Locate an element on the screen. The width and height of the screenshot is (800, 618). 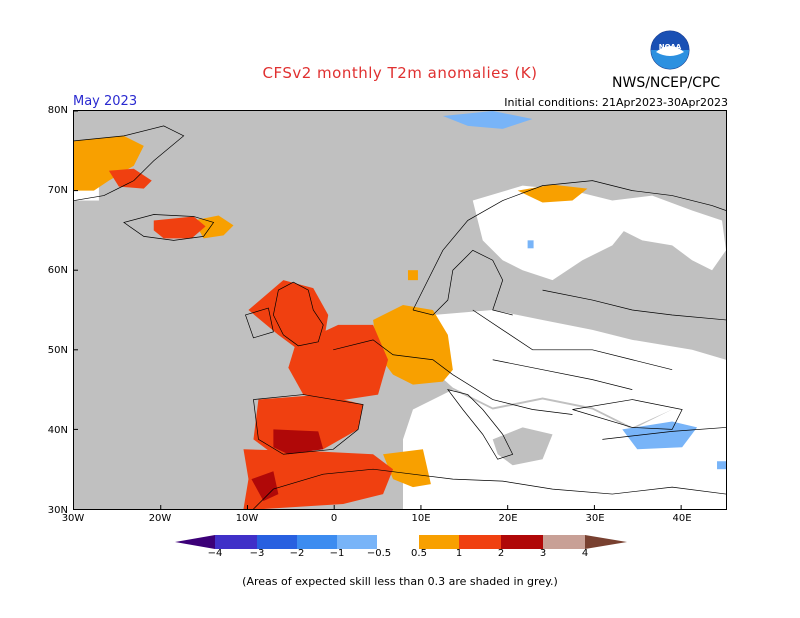
lon-label-10e: 10E is located at coordinates (421, 518).